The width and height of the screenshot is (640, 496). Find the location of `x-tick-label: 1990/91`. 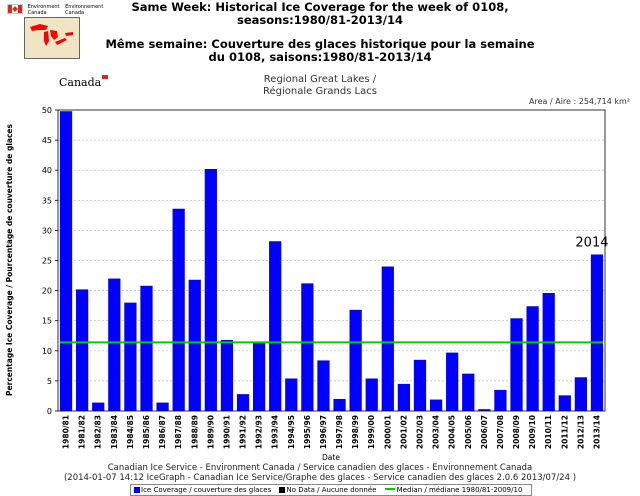

x-tick-label: 1990/91 is located at coordinates (226, 432).